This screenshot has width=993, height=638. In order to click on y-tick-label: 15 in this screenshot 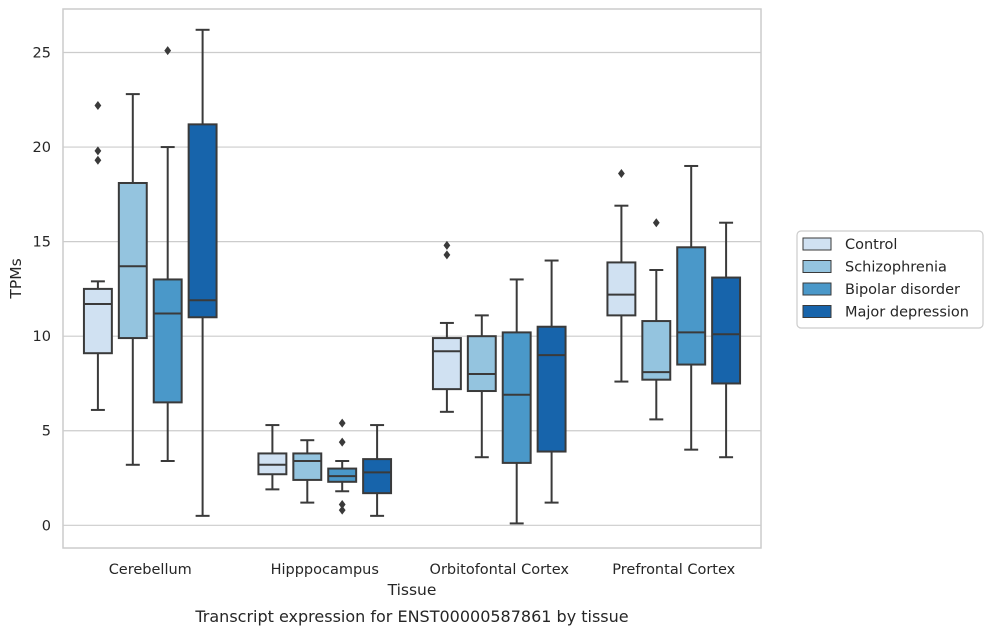, I will do `click(42, 243)`.